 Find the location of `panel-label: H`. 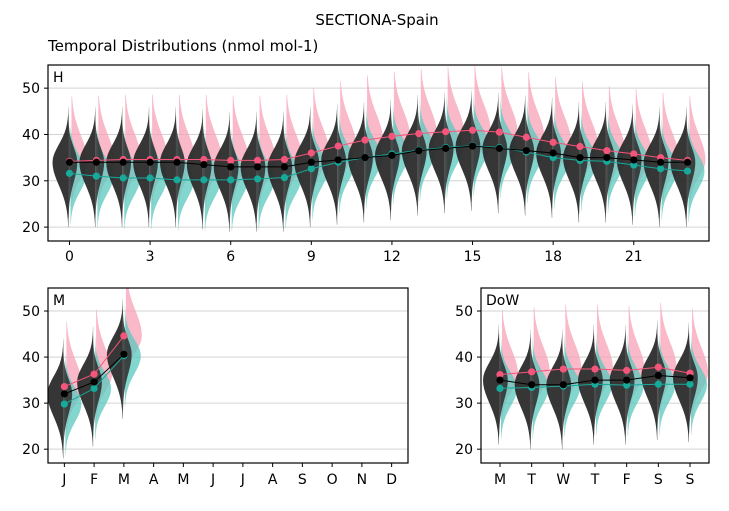

panel-label: H is located at coordinates (58, 78).